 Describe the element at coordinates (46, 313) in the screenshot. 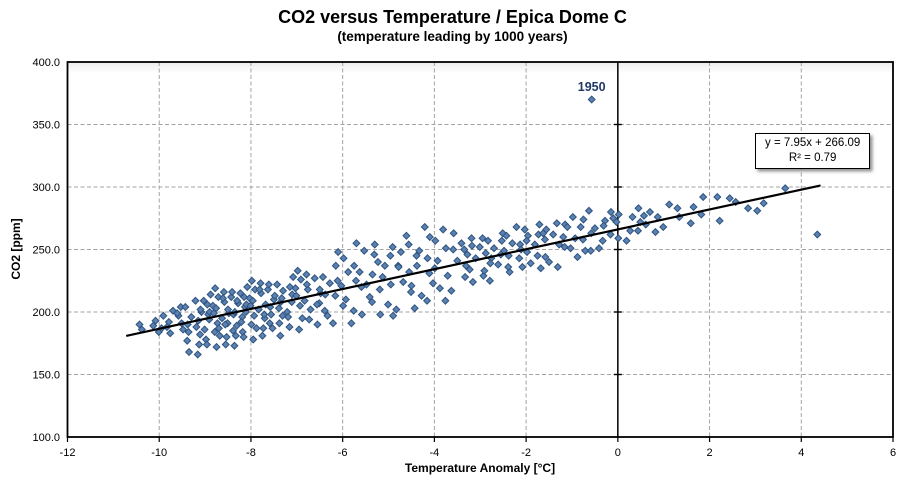

I see `y-tick-label: 200.0` at that location.